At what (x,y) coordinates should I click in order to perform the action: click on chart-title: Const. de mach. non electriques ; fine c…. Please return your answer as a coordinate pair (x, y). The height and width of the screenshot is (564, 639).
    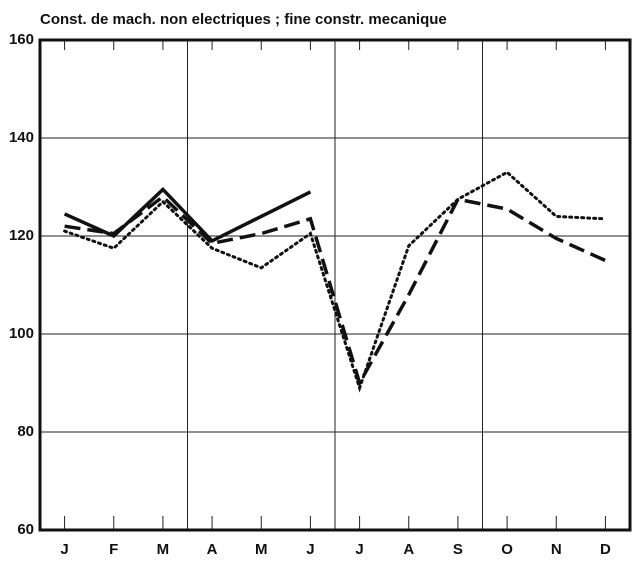
    Looking at the image, I should click on (243, 19).